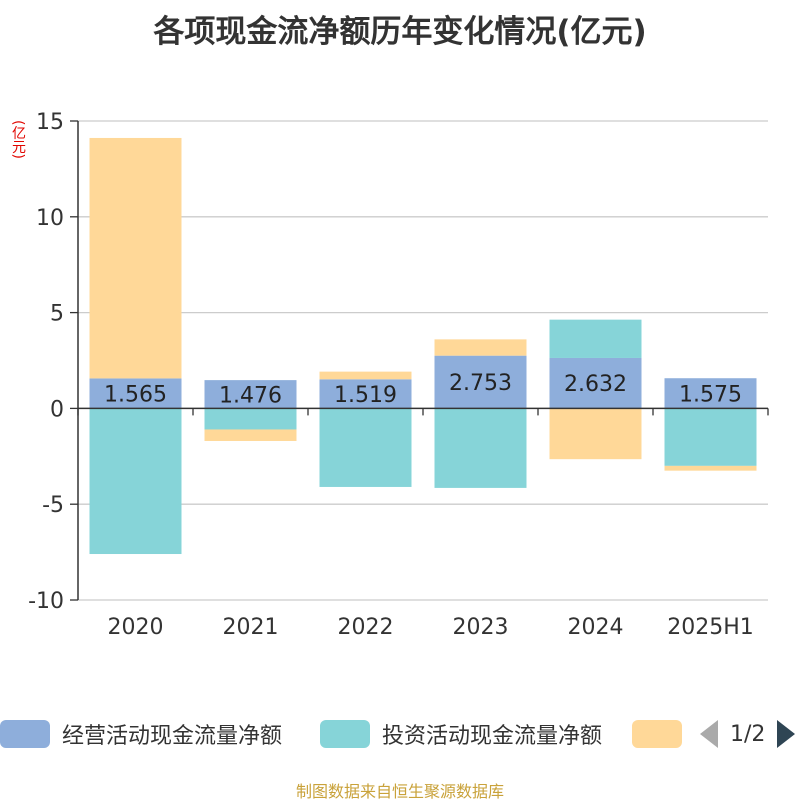 Image resolution: width=800 pixels, height=802 pixels. What do you see at coordinates (25, 734) in the screenshot?
I see `legend-swatch-operating` at bounding box center [25, 734].